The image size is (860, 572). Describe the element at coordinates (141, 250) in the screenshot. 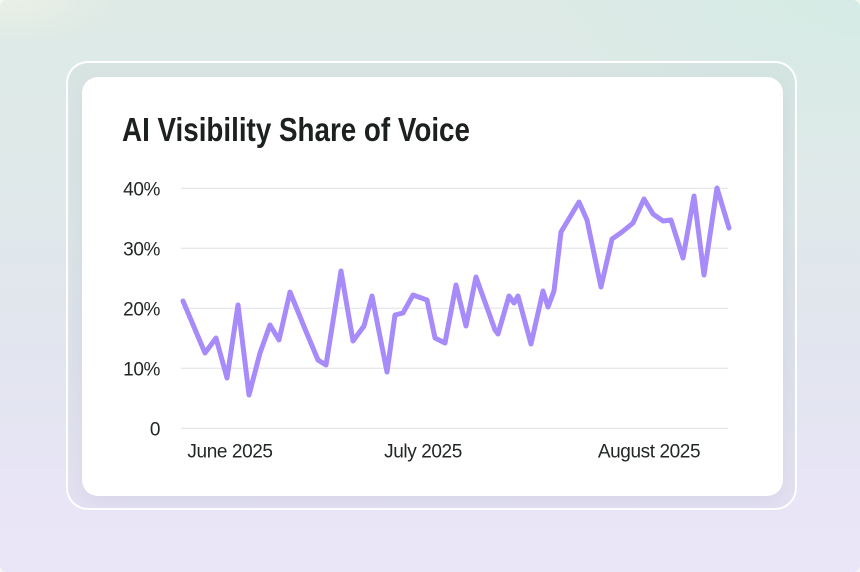

I see `svg-text: 30%` at that location.